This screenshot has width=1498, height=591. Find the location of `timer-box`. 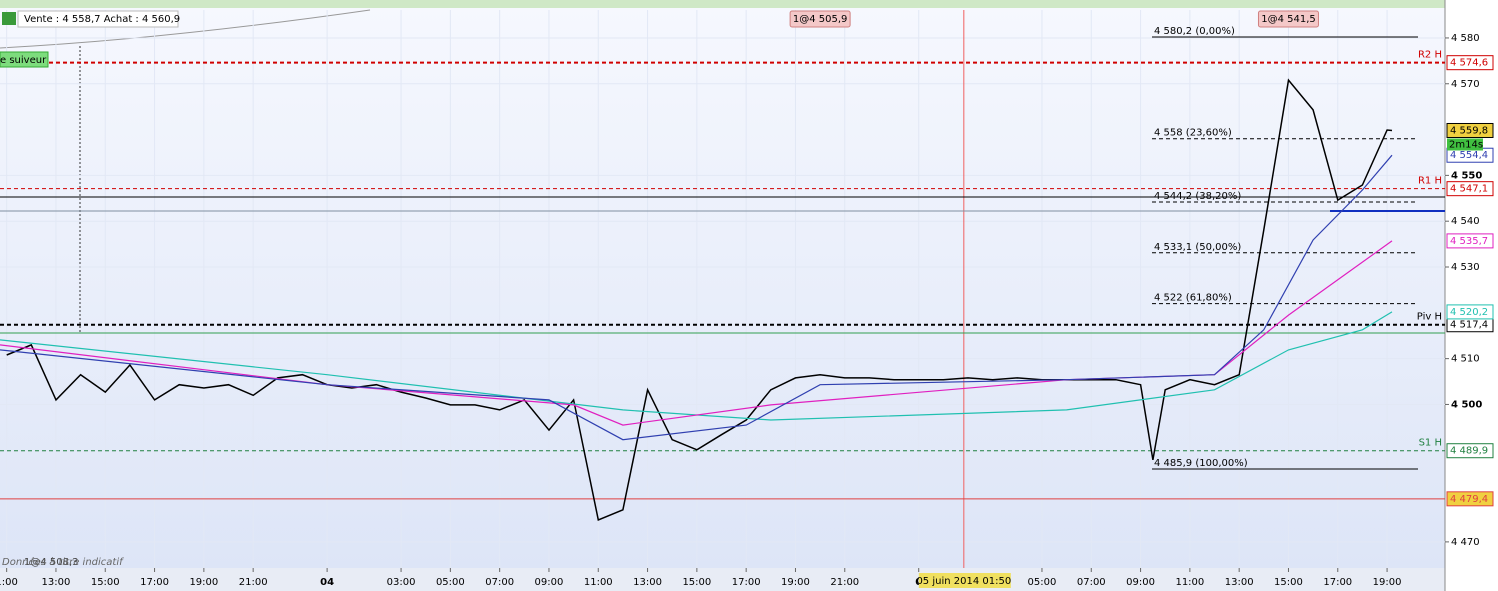

timer-box is located at coordinates (1465, 144).